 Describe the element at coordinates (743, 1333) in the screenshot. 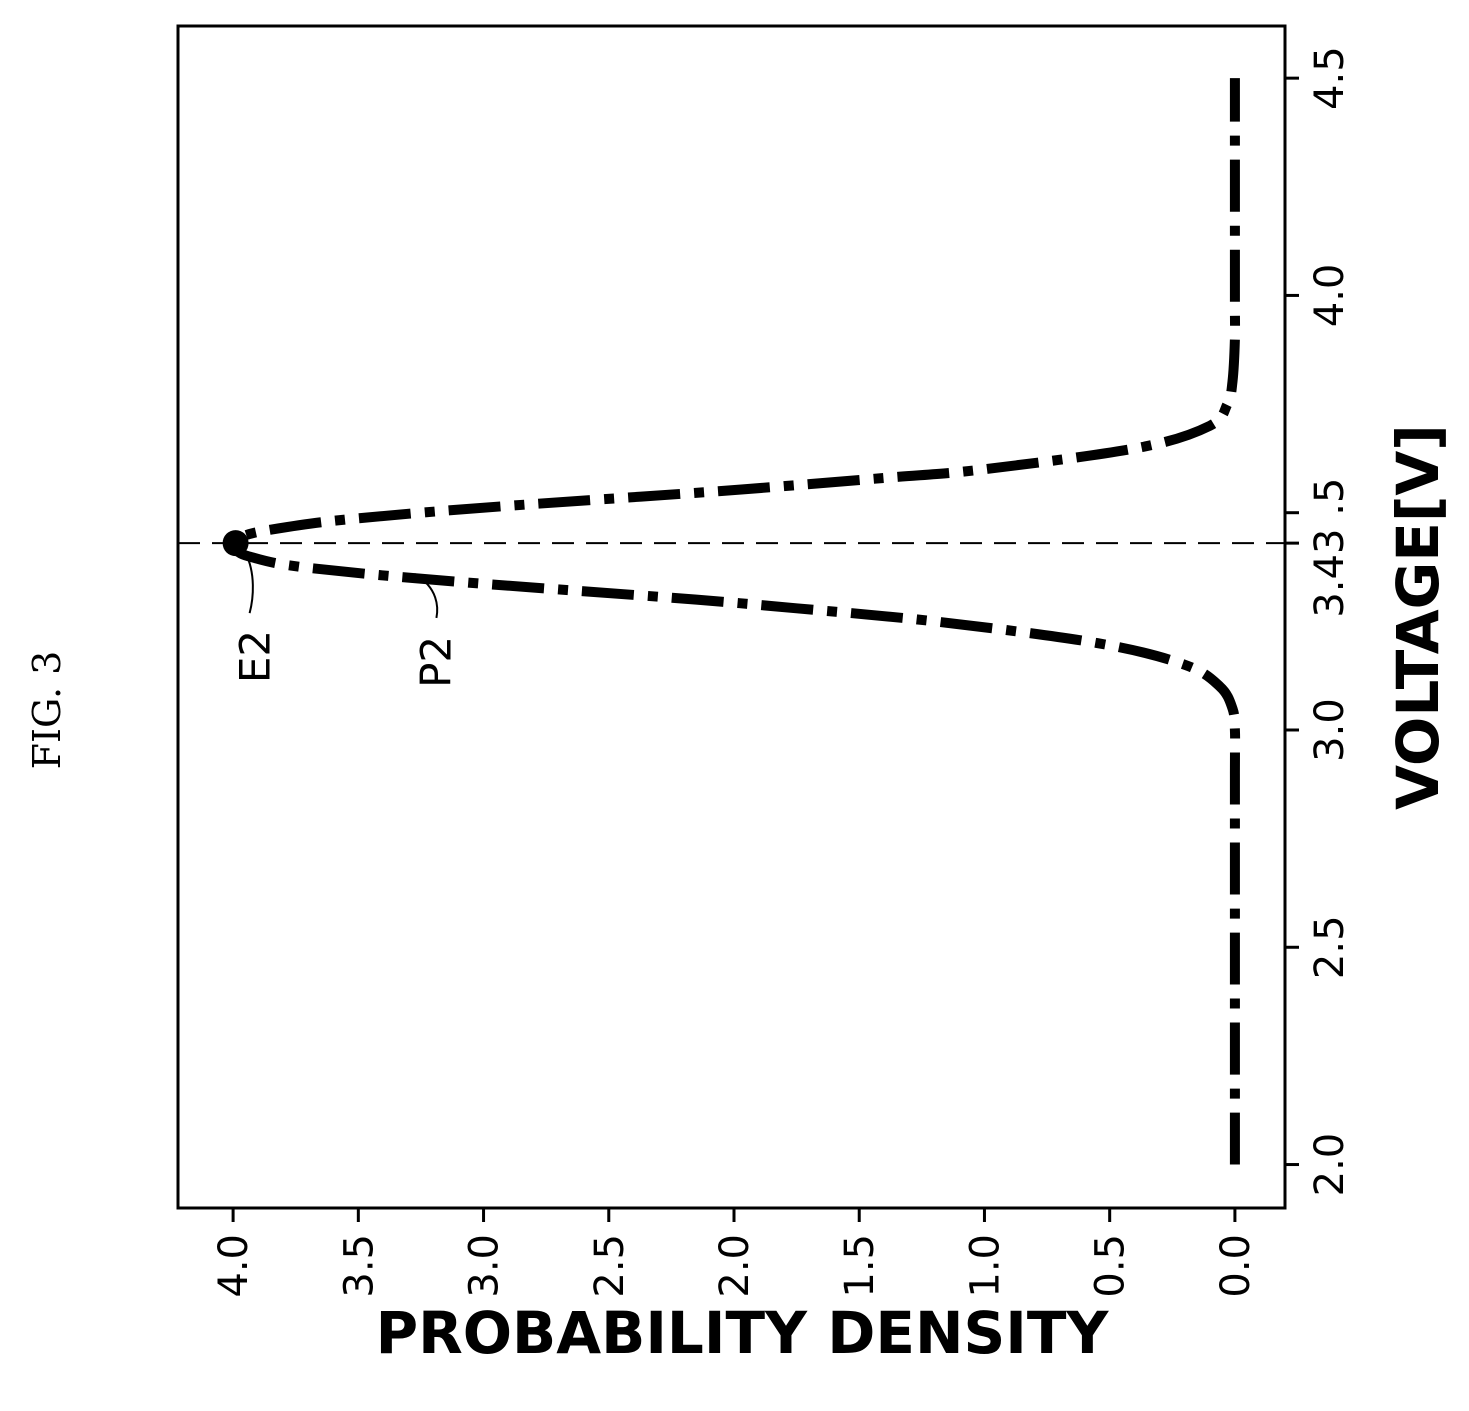

I see `y-axis-title: PROBABILITY DENSITY` at that location.